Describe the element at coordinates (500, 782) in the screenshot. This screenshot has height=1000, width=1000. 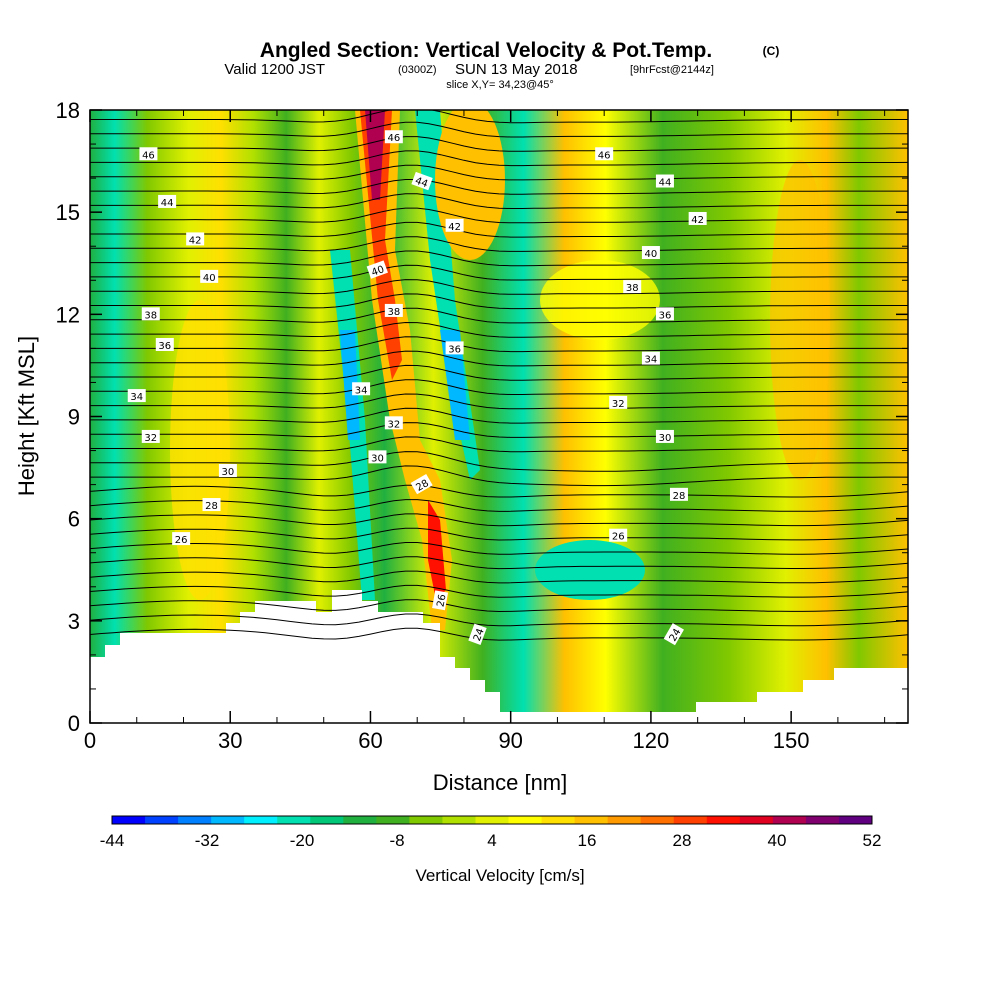
I see `x-axis-label: Distance [nm]` at that location.